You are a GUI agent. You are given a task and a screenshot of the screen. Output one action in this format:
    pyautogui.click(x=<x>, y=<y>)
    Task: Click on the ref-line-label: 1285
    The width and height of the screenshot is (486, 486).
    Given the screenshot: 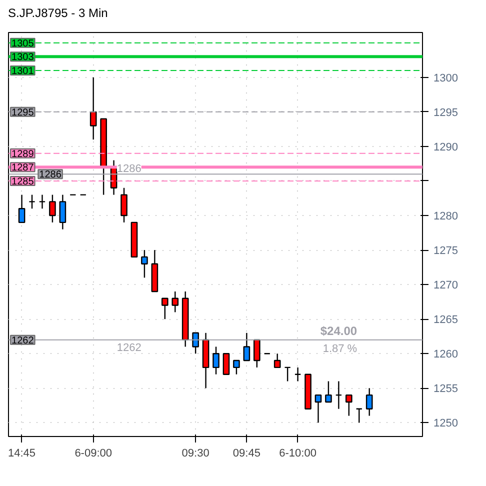 What is the action you would take?
    pyautogui.click(x=23, y=182)
    